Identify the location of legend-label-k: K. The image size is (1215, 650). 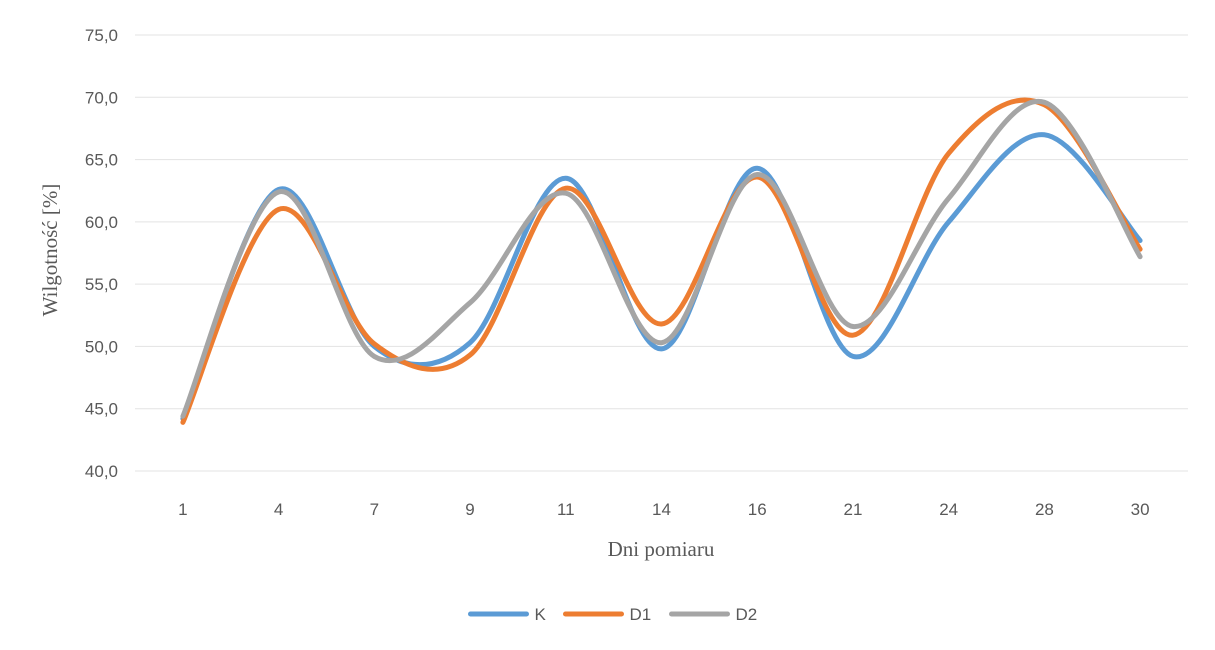
(541, 614).